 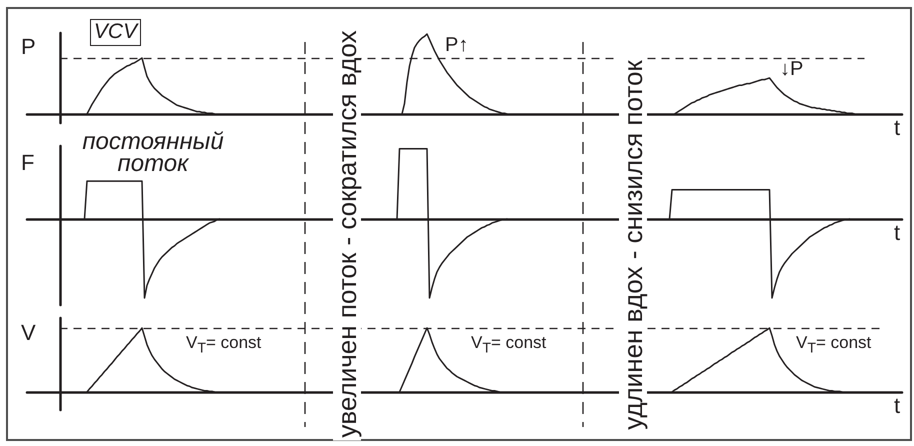 I want to click on annotation: постоянный поток, so click(x=153, y=152).